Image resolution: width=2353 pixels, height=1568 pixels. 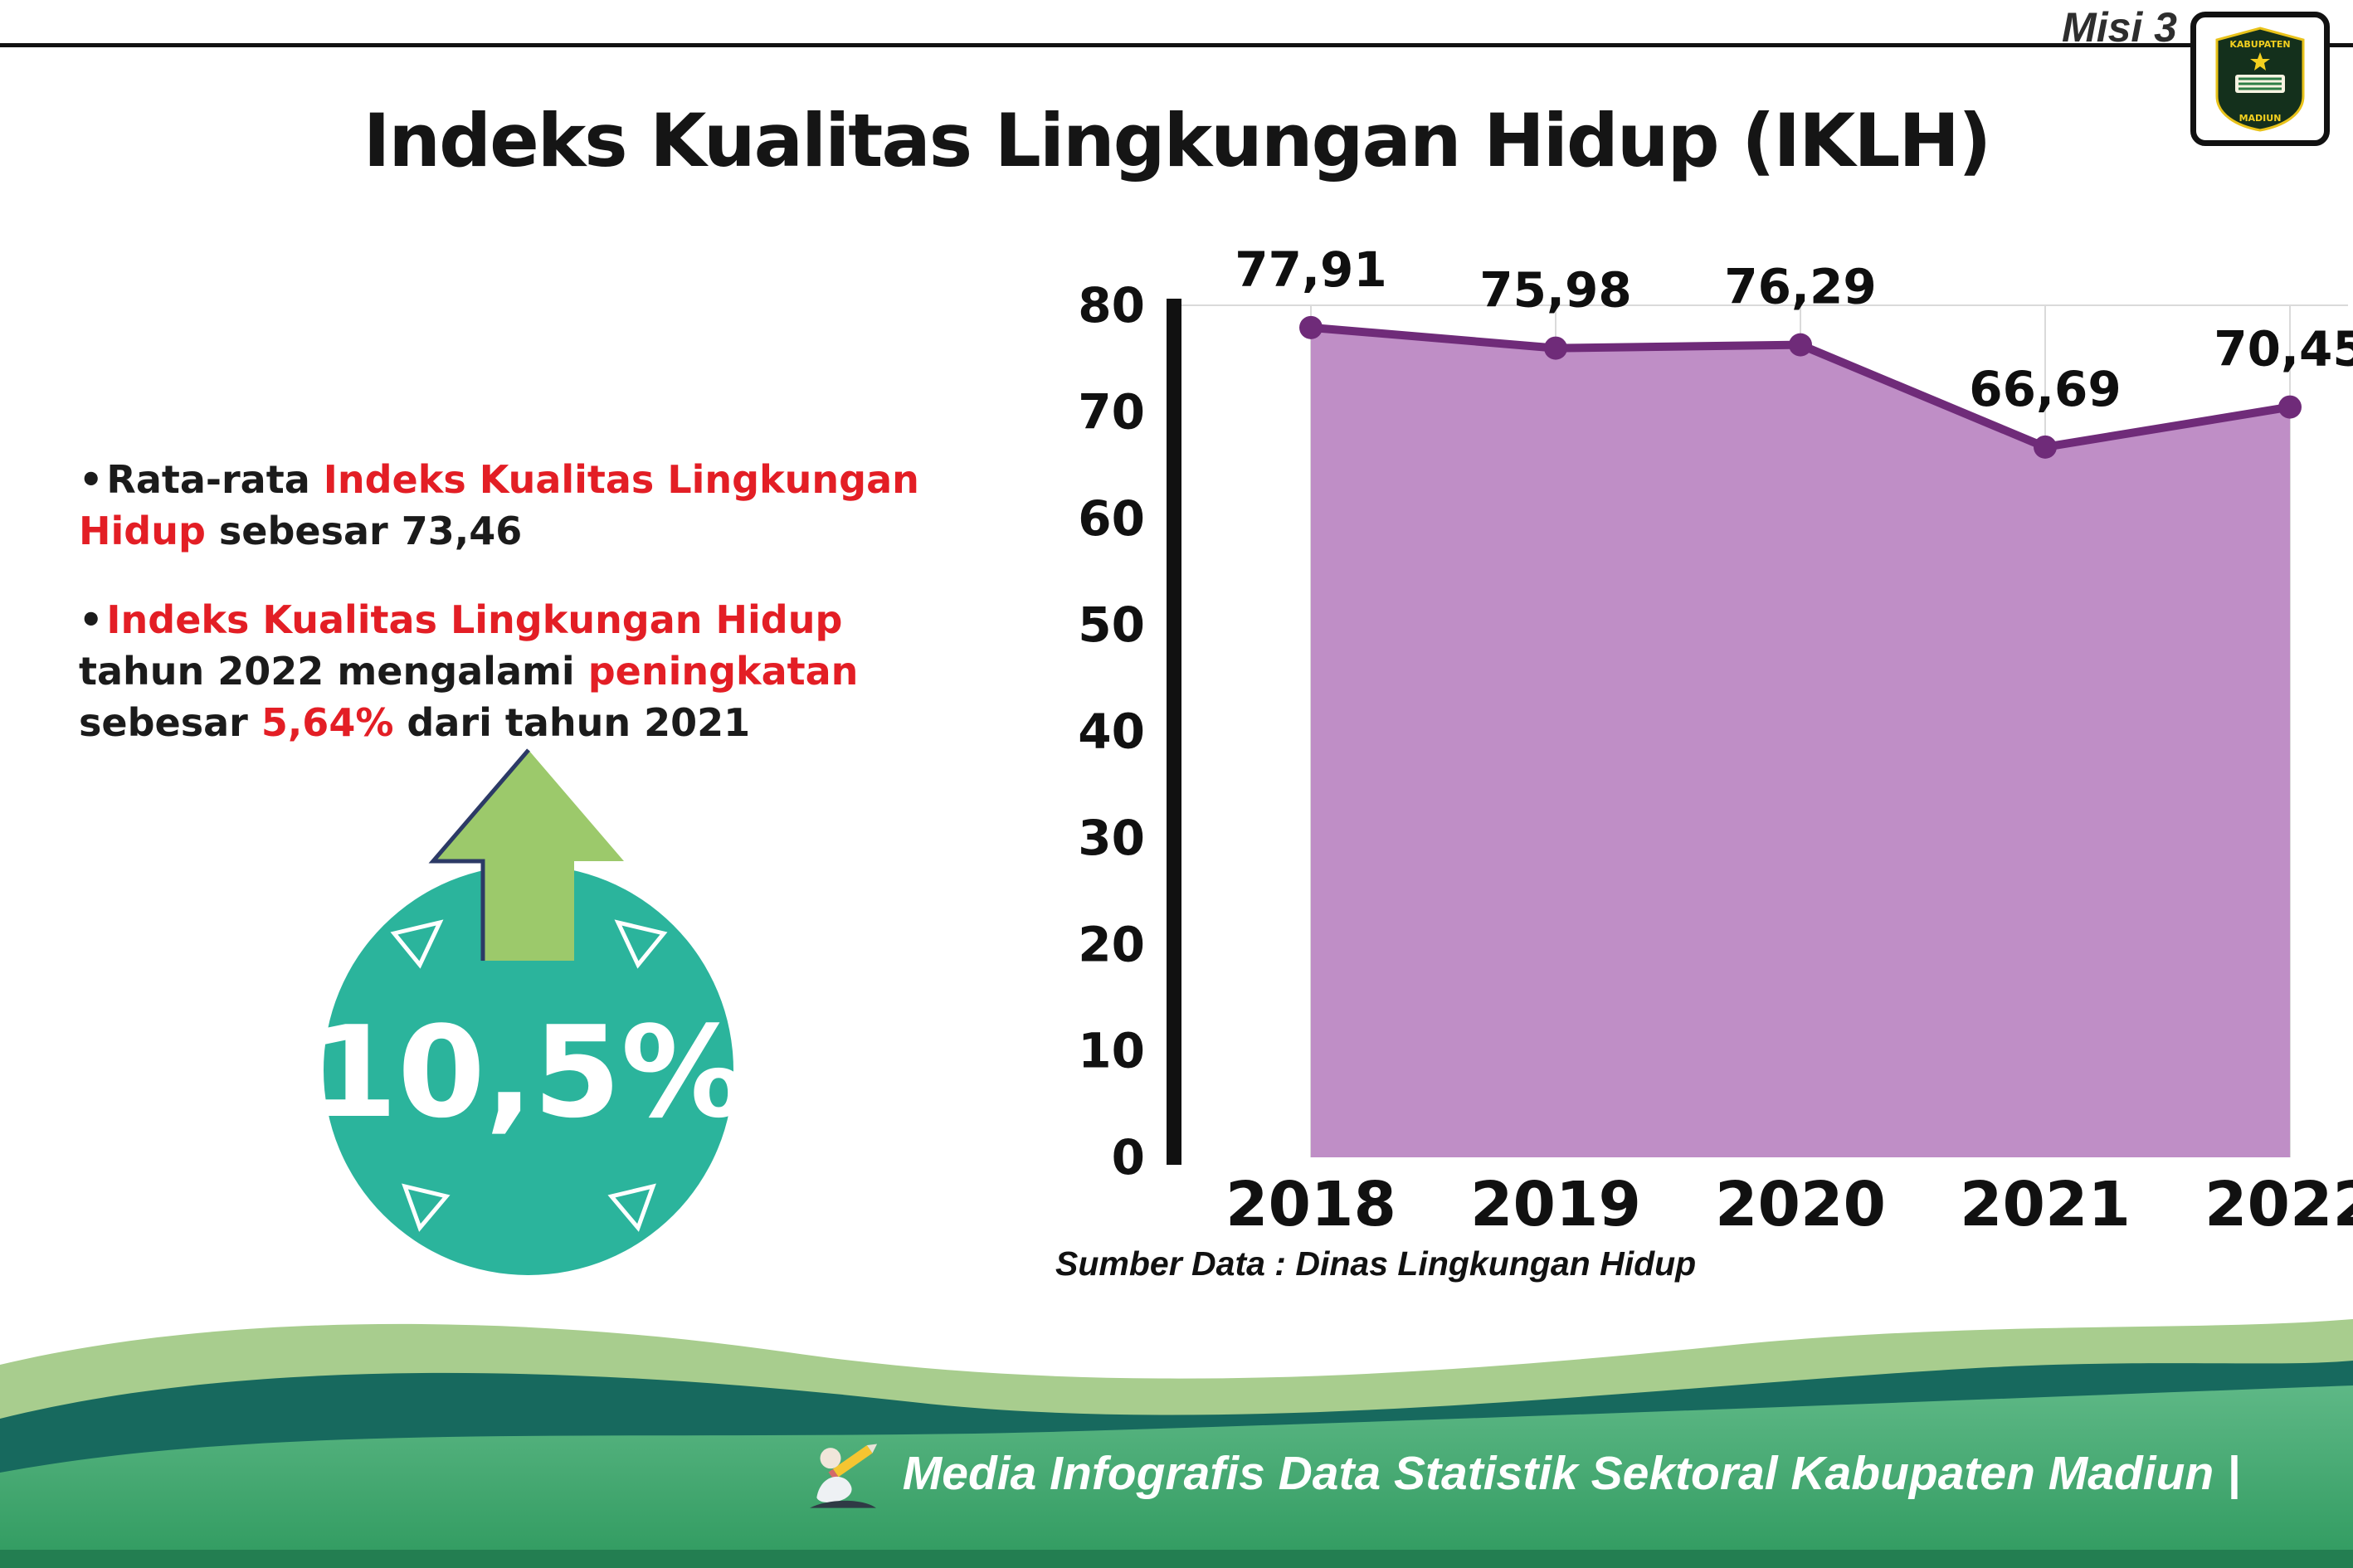 I want to click on data-source-caption: Sumber Data : Dinas Lingkungan Hidup, so click(x=1376, y=1263).